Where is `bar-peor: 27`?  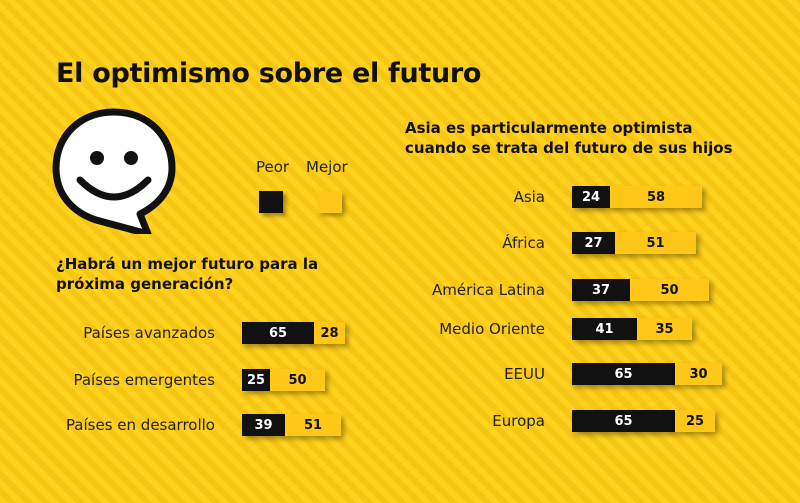 bar-peor: 27 is located at coordinates (593, 243).